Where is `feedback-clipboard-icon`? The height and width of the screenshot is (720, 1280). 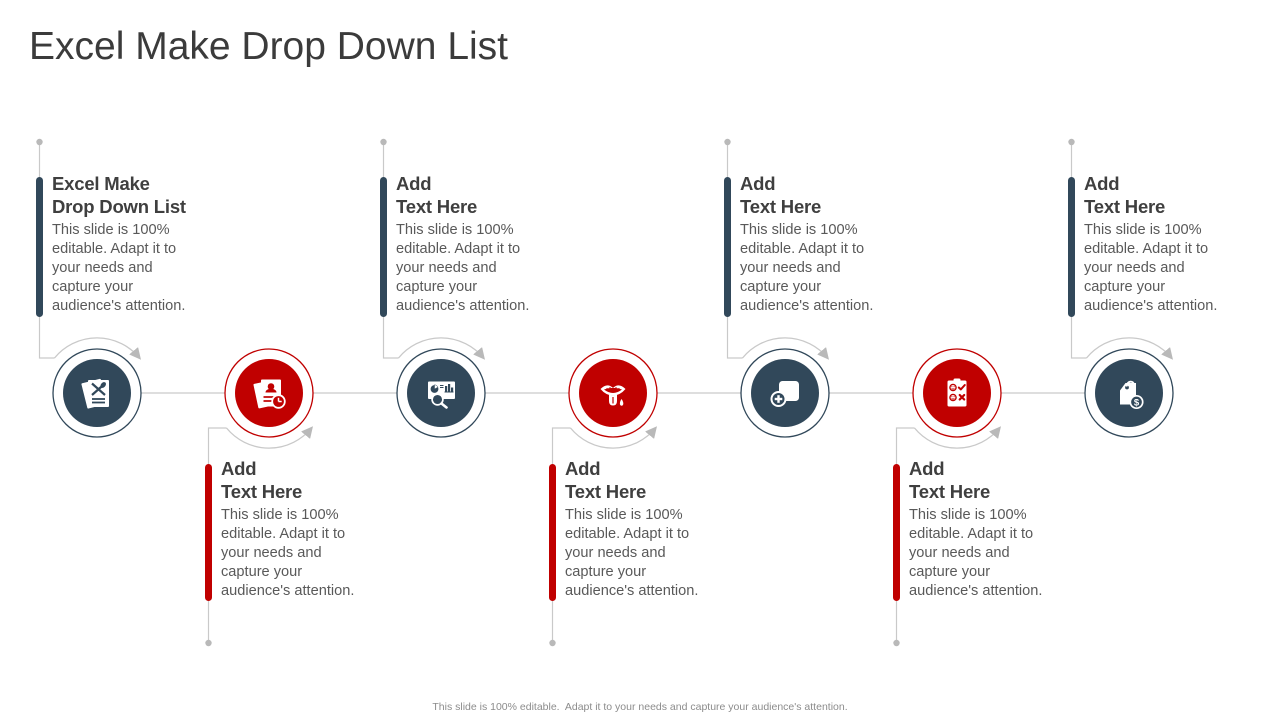
feedback-clipboard-icon is located at coordinates (957, 392).